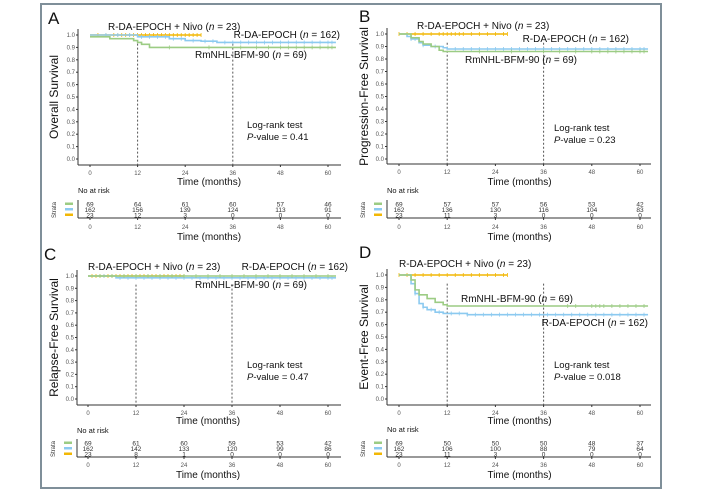 Image resolution: width=706 pixels, height=497 pixels. I want to click on risk-count: 86, so click(328, 449).